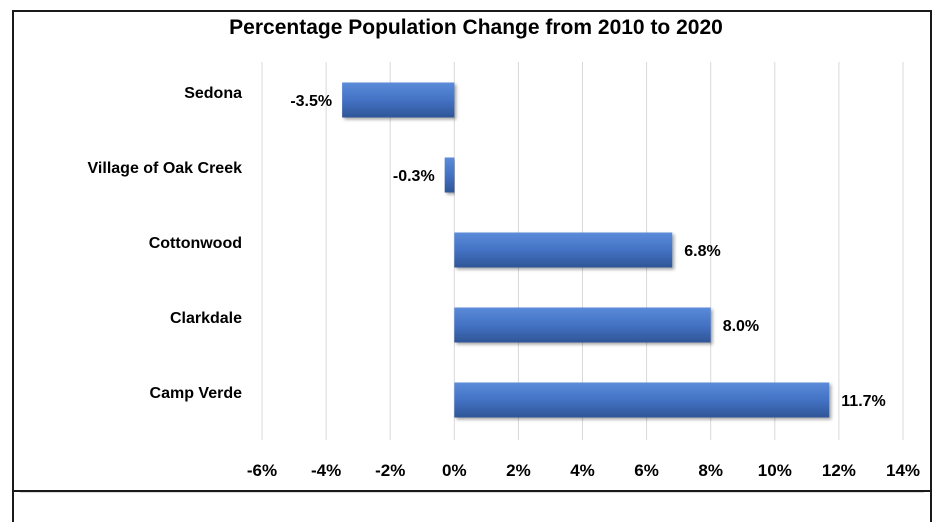  I want to click on x-tick-label: -6%, so click(262, 470).